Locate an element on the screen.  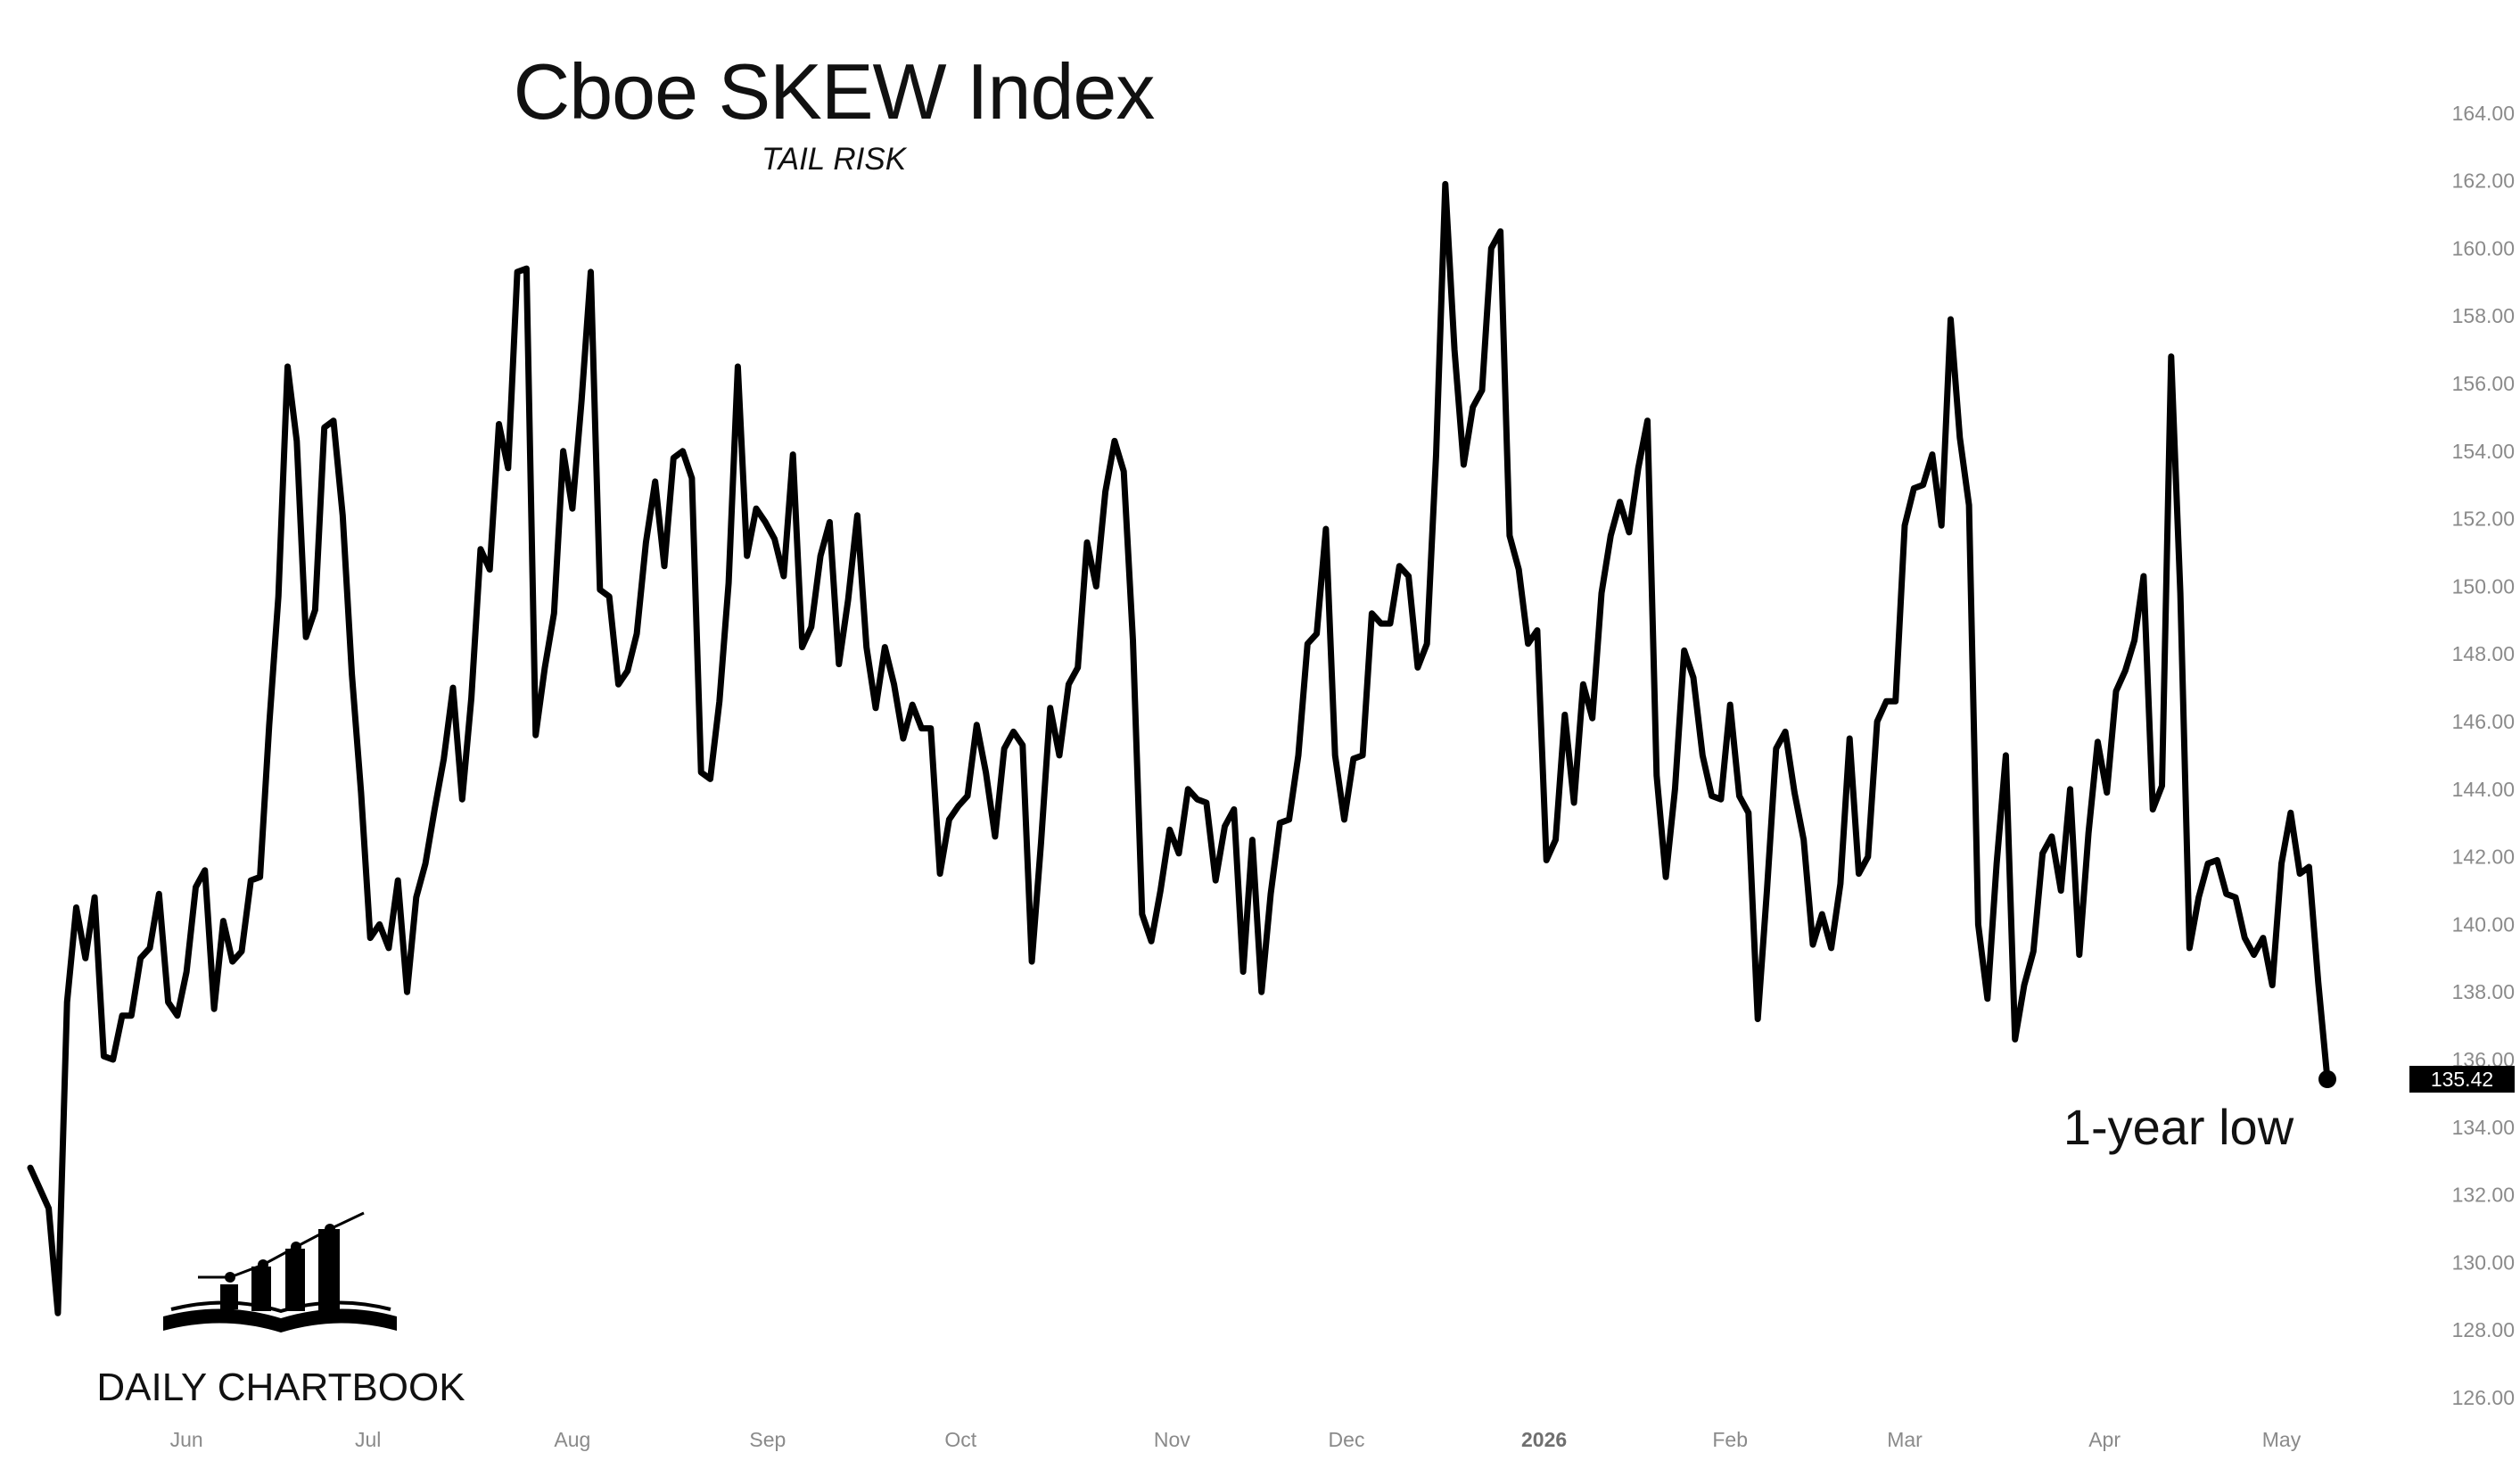
logo-book-icon is located at coordinates (222, 1320).